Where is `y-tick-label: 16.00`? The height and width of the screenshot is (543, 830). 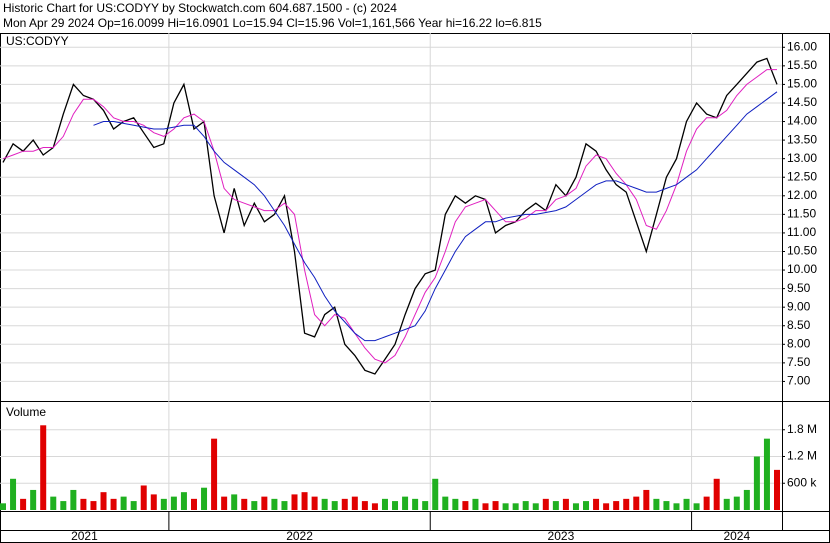
y-tick-label: 16.00 is located at coordinates (802, 46).